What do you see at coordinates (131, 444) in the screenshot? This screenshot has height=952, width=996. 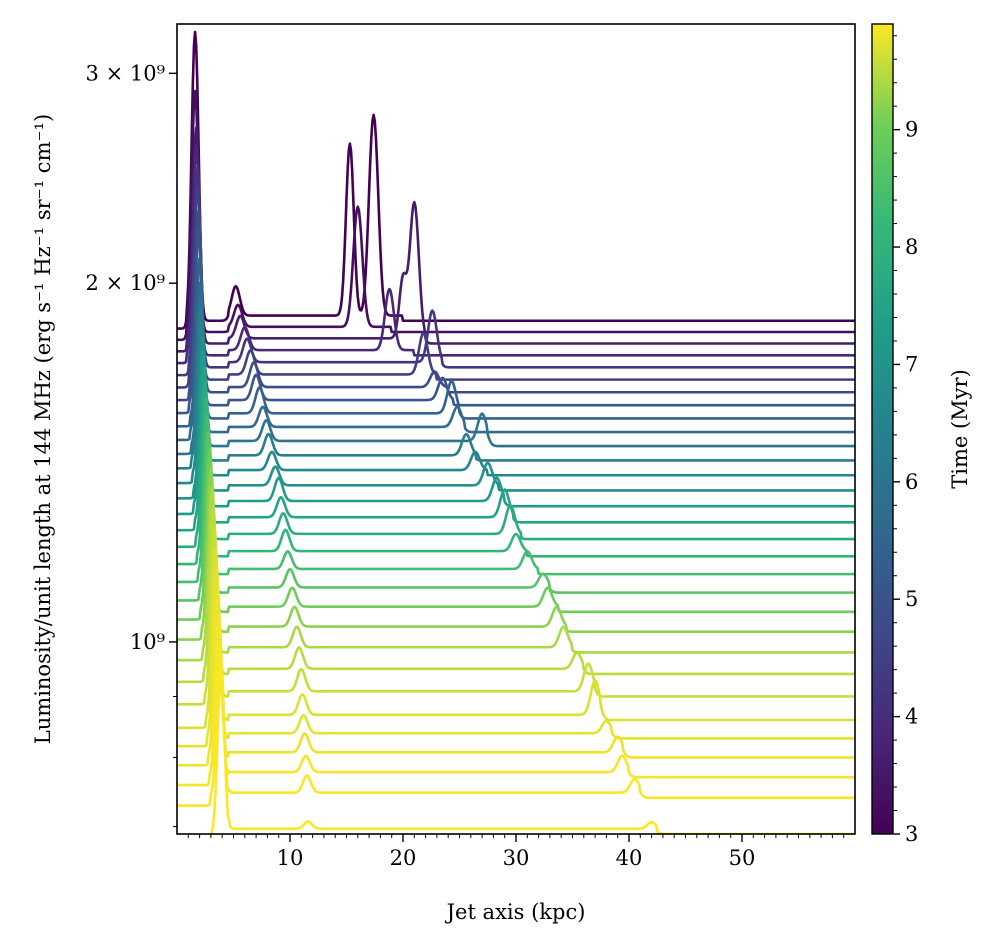 I see `y-axis: 10⁹ 2 × 10⁹ 3 × 10⁹` at bounding box center [131, 444].